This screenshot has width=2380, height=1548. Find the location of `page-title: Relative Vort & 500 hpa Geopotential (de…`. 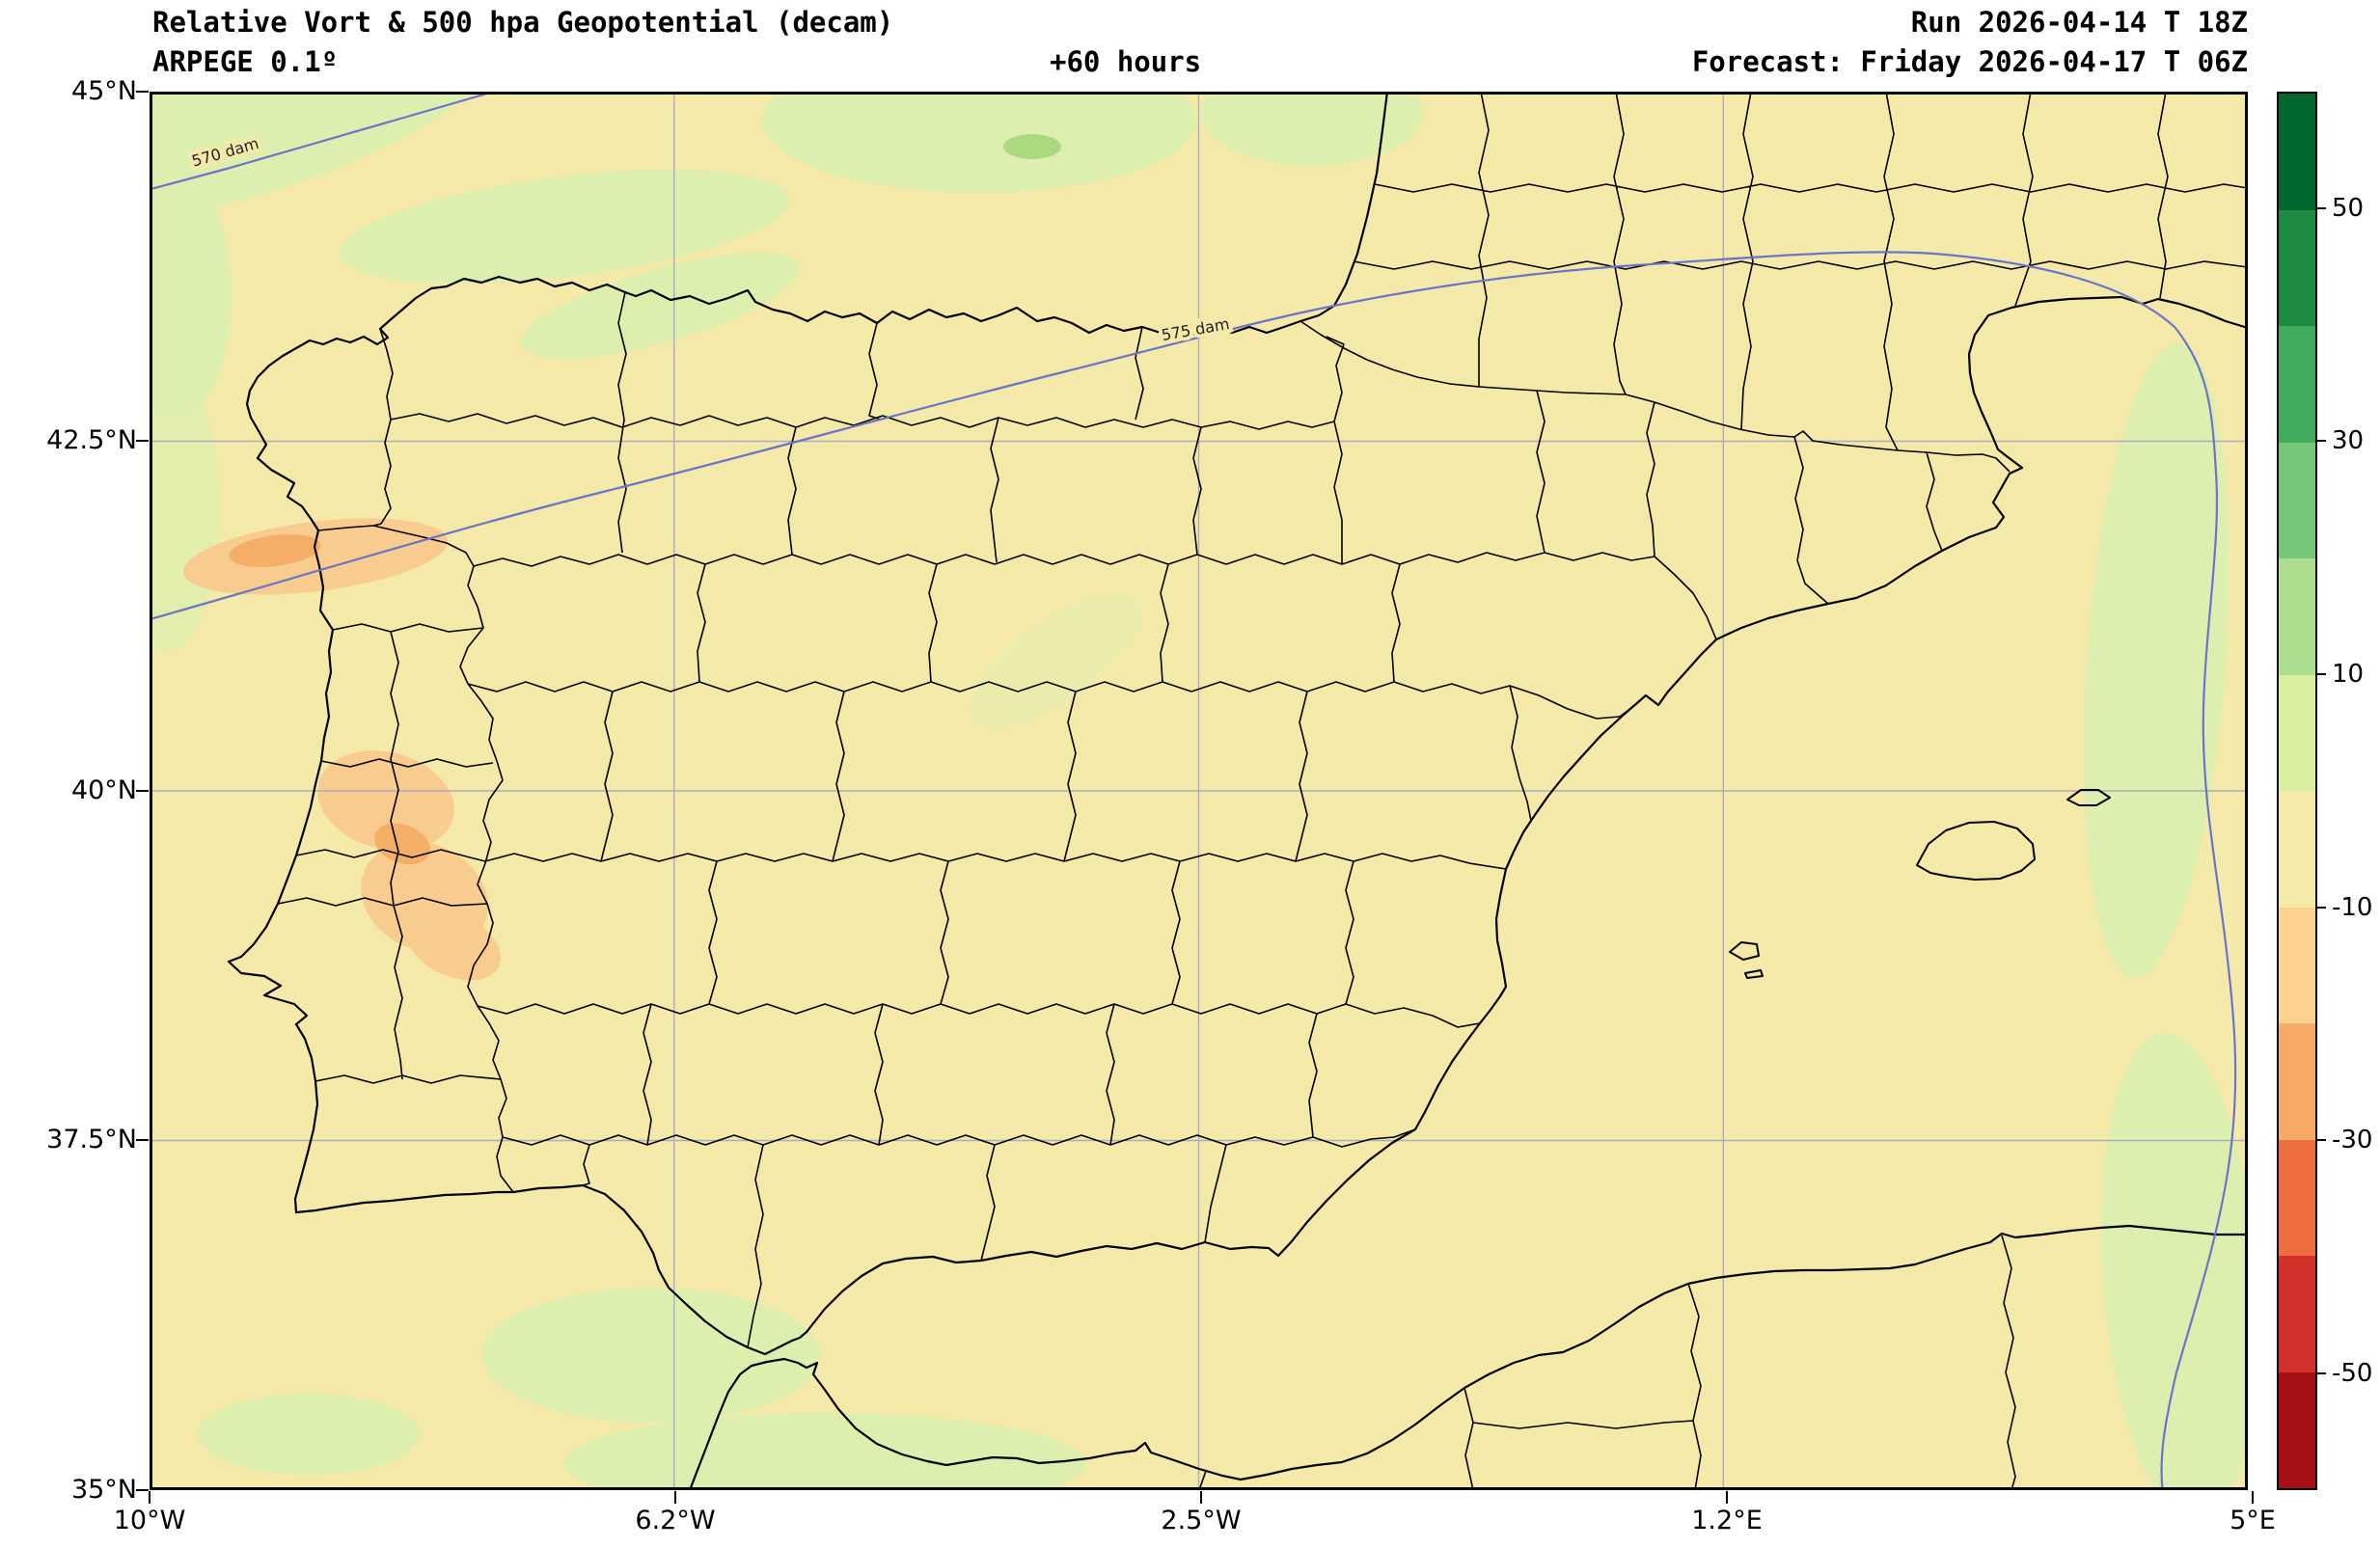

page-title: Relative Vort & 500 hpa Geopotential (de… is located at coordinates (523, 22).